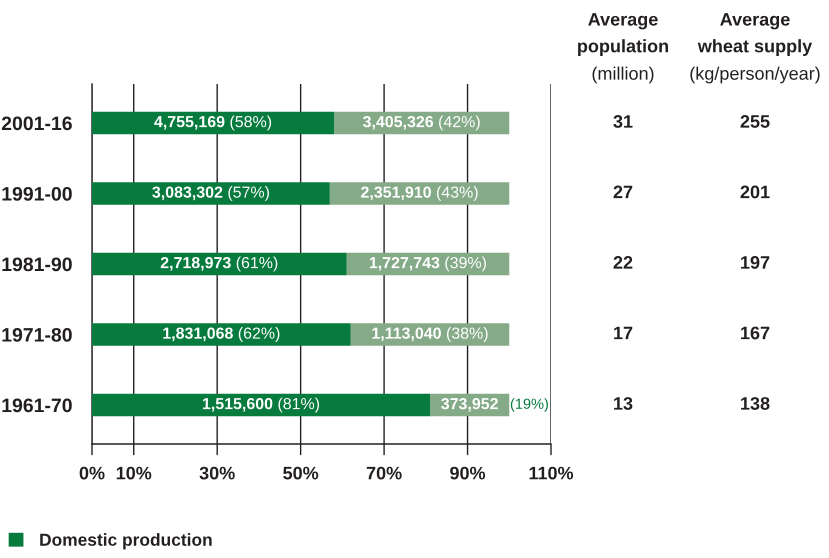  What do you see at coordinates (755, 333) in the screenshot?
I see `text: 167` at bounding box center [755, 333].